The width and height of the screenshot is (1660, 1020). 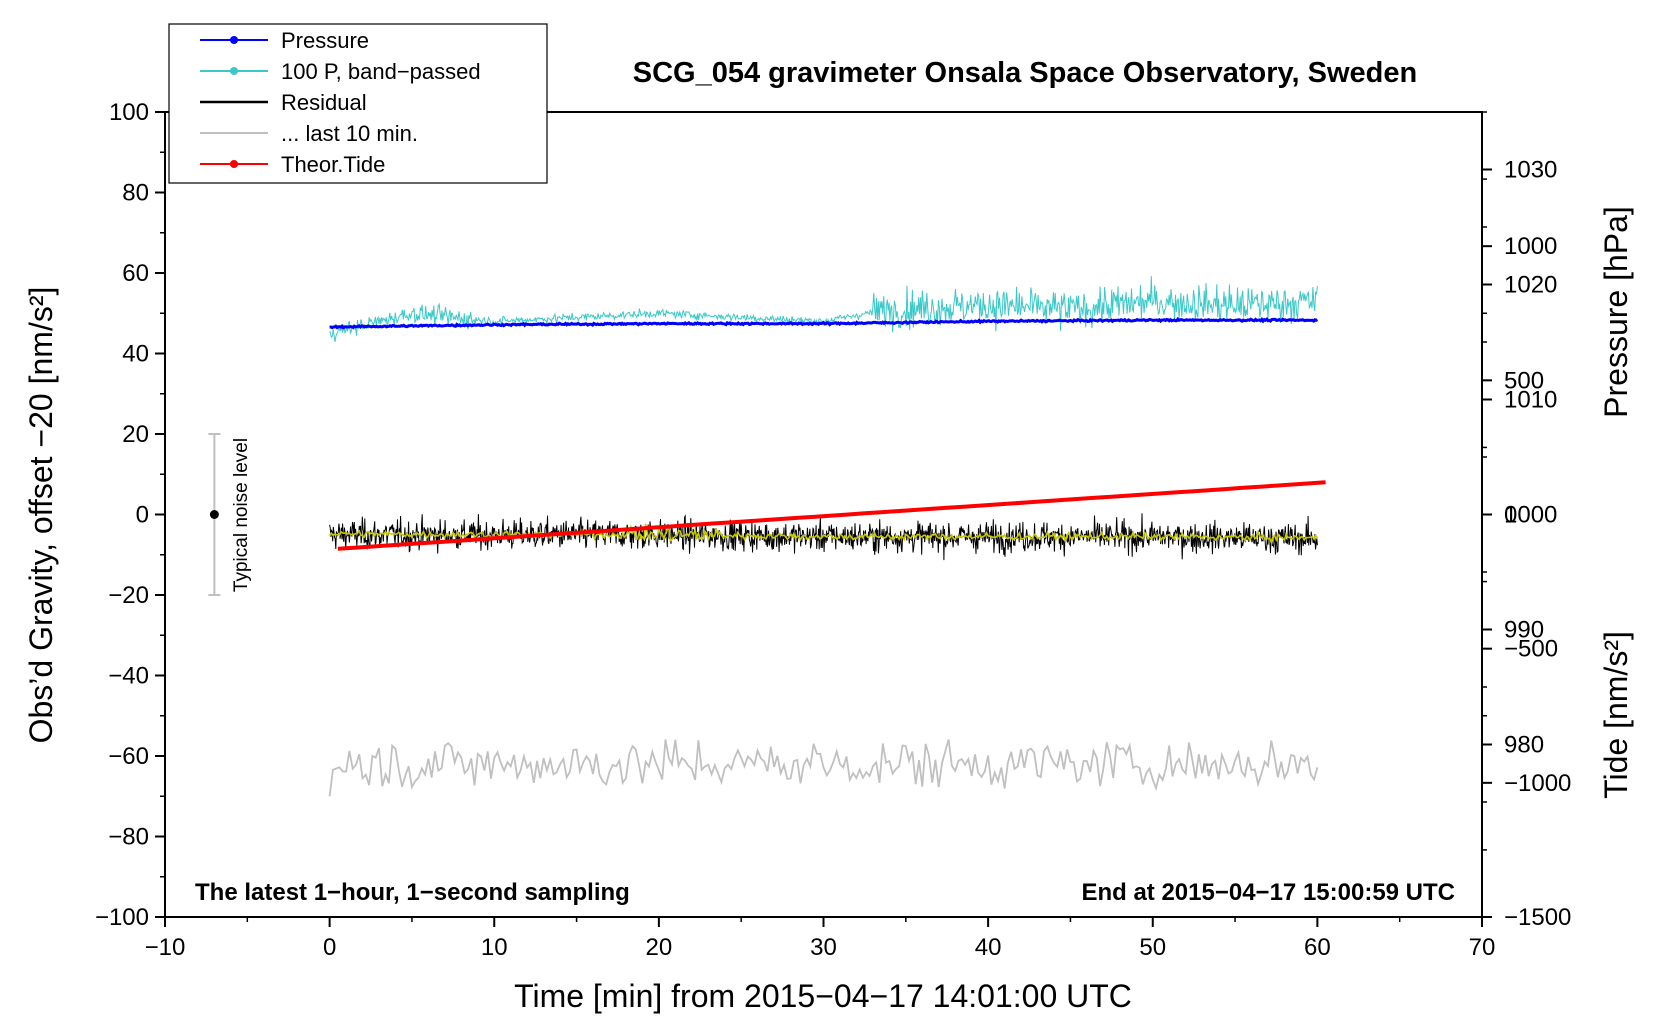 I want to click on y-tick-label: 100, so click(x=129, y=112).